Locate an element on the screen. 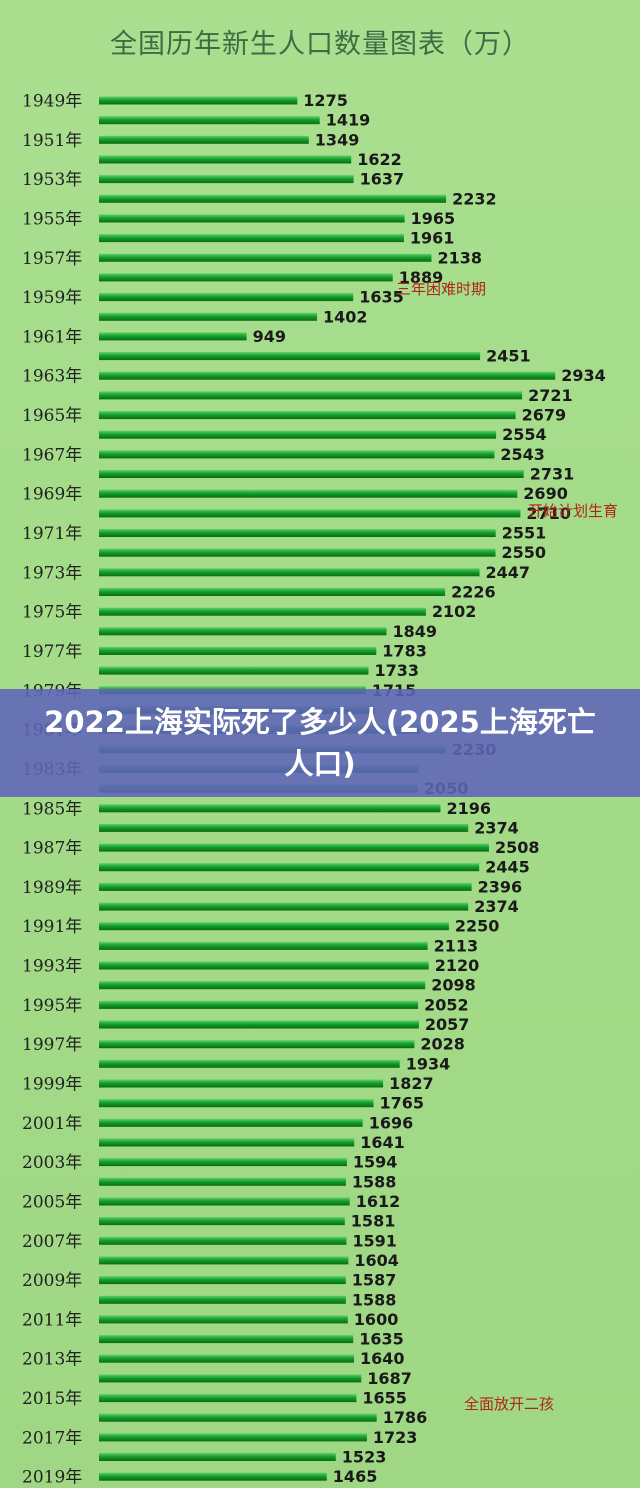 The image size is (640, 1488). bar-1963 is located at coordinates (327, 375).